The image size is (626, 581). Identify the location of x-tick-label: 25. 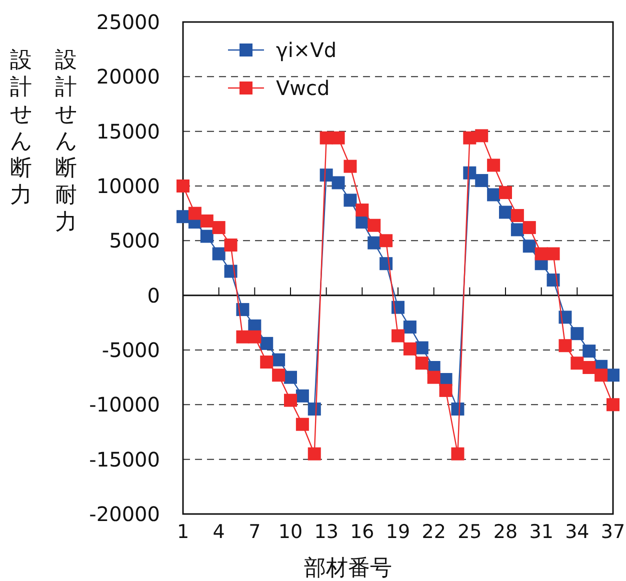
(470, 532).